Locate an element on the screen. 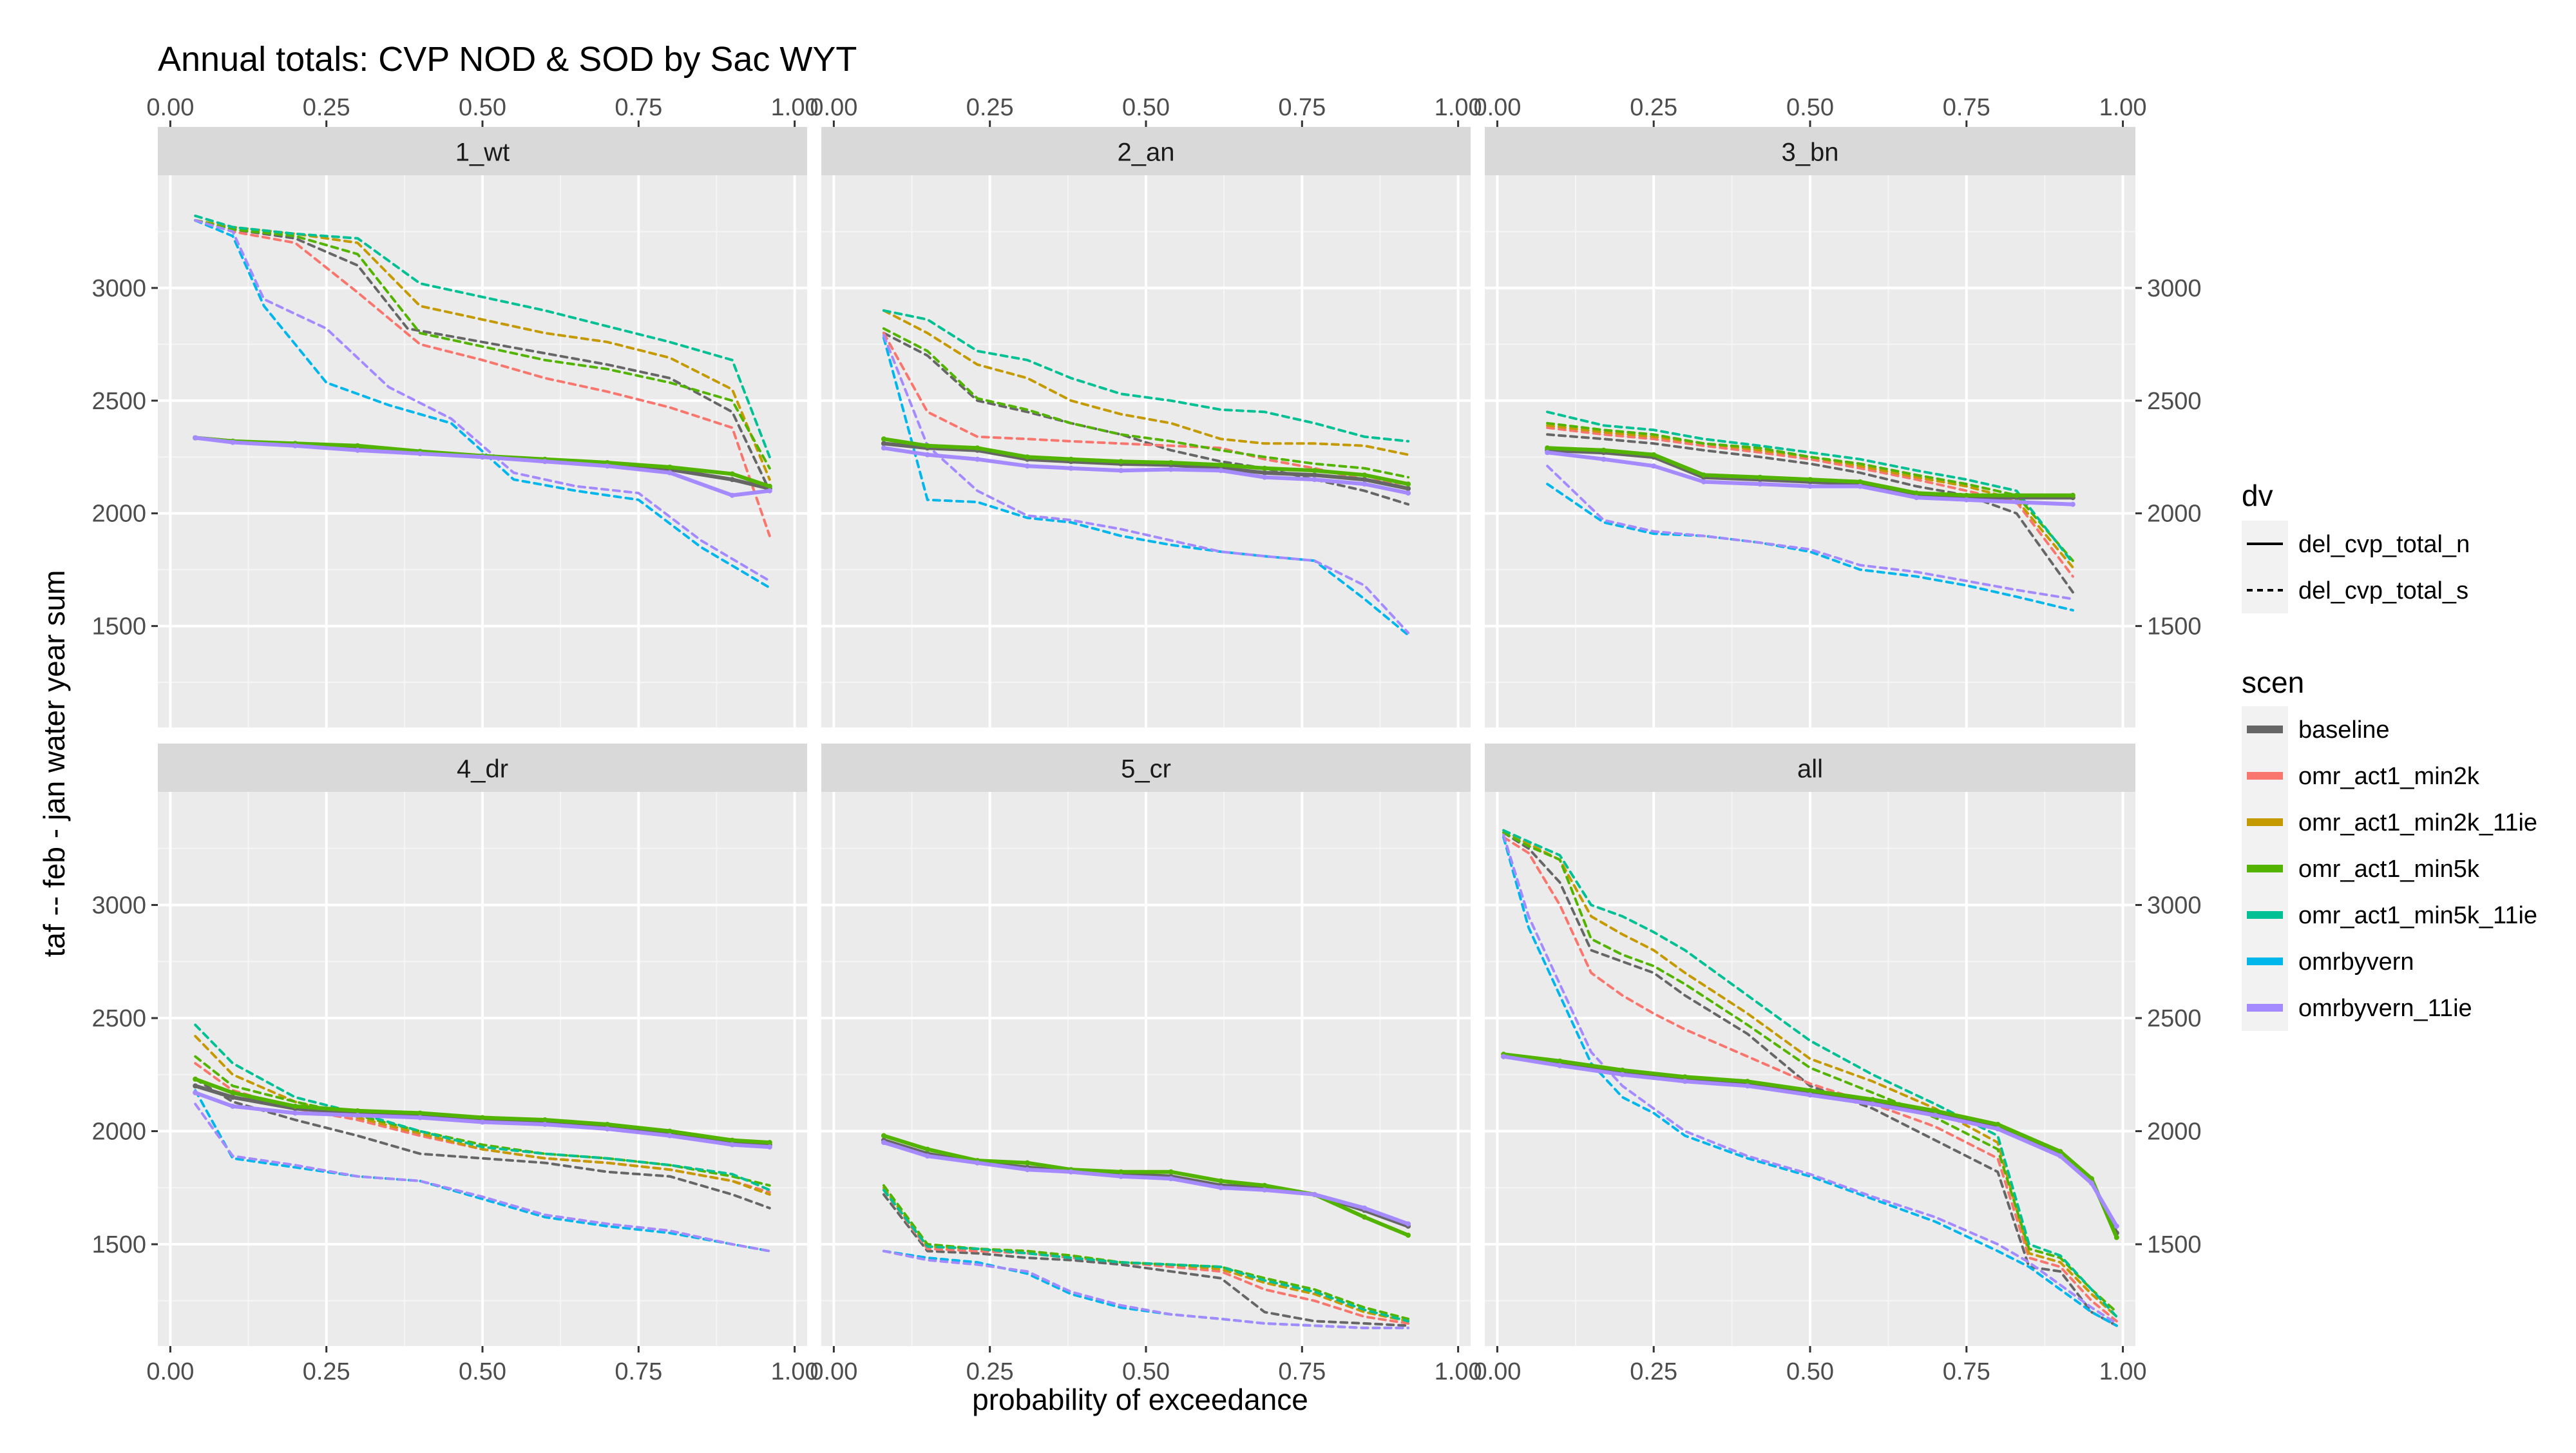 The image size is (2576, 1453). panel-all: all 0.00 0.25 0.50 0.75 1.00 1500 2000 2500 3000 is located at coordinates (1837, 1064).